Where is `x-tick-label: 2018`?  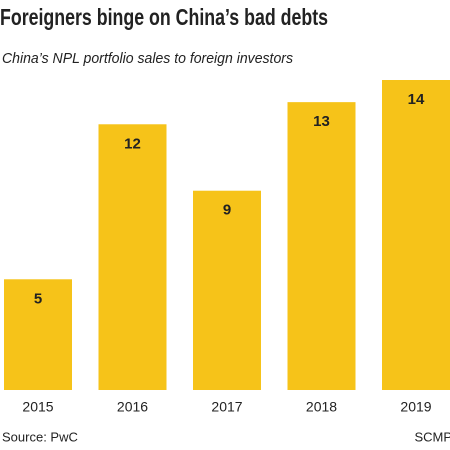 x-tick-label: 2018 is located at coordinates (321, 407).